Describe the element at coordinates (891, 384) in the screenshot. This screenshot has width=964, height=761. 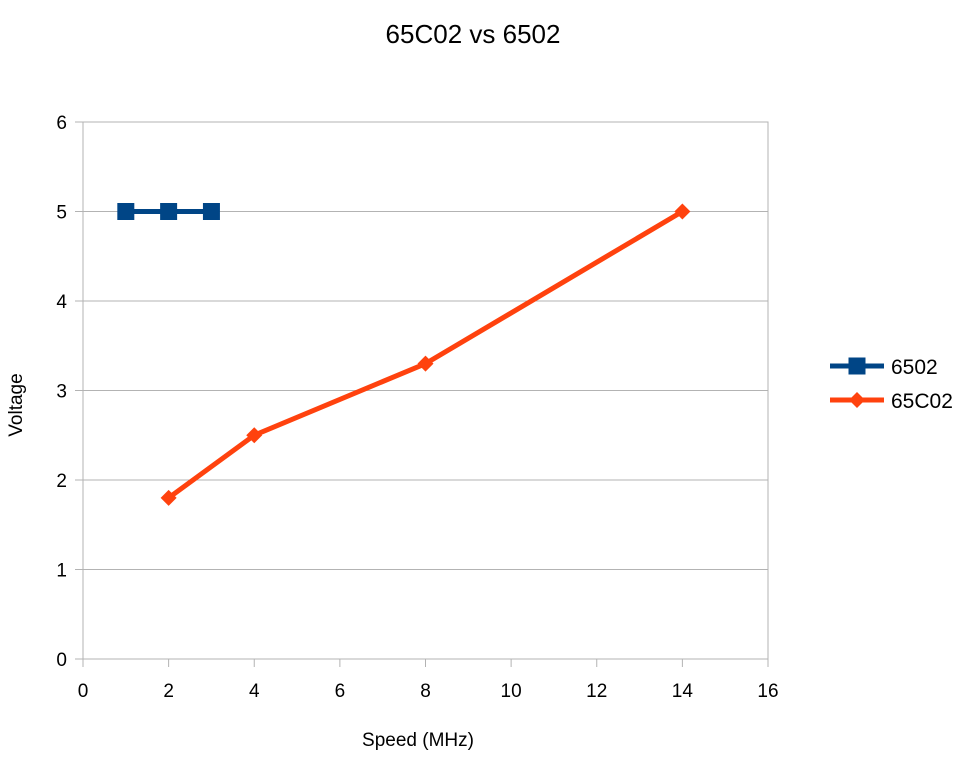
I see `legend: 6502 65C02` at that location.